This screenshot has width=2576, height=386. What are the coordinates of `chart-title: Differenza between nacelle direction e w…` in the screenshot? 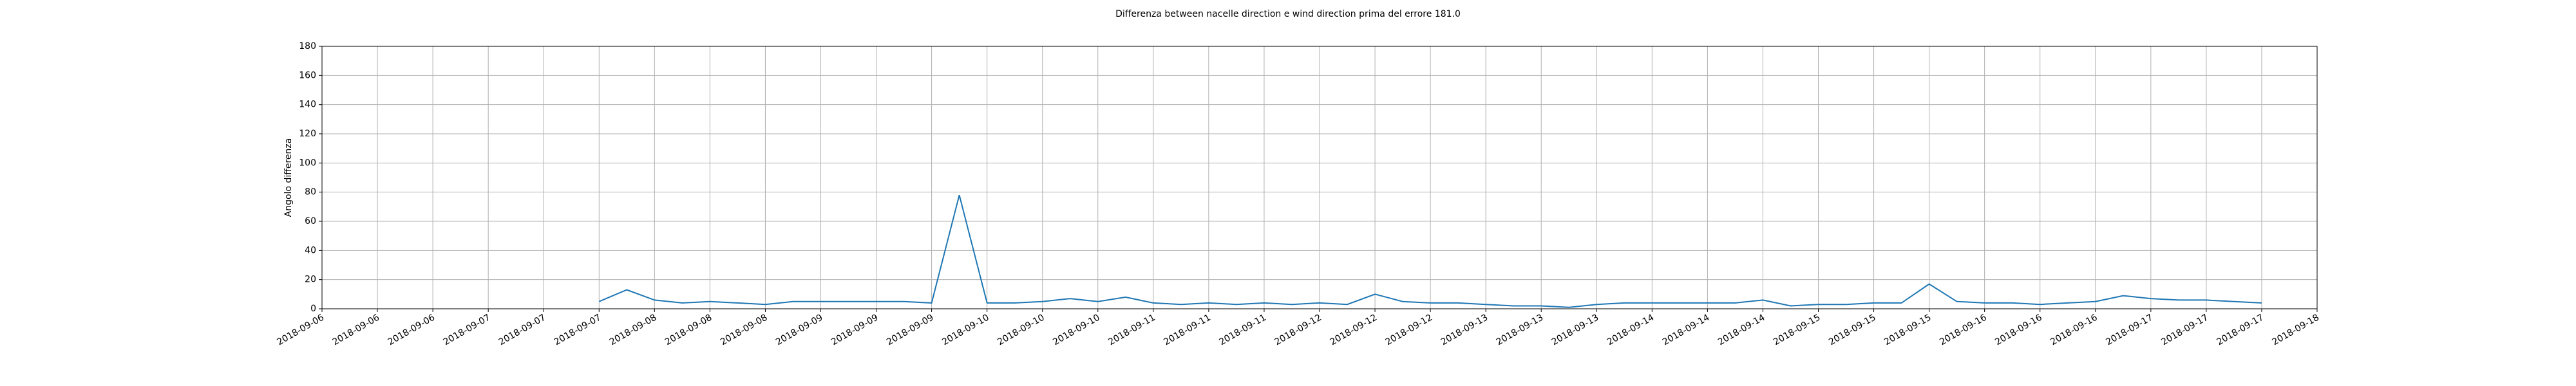 It's located at (1288, 14).